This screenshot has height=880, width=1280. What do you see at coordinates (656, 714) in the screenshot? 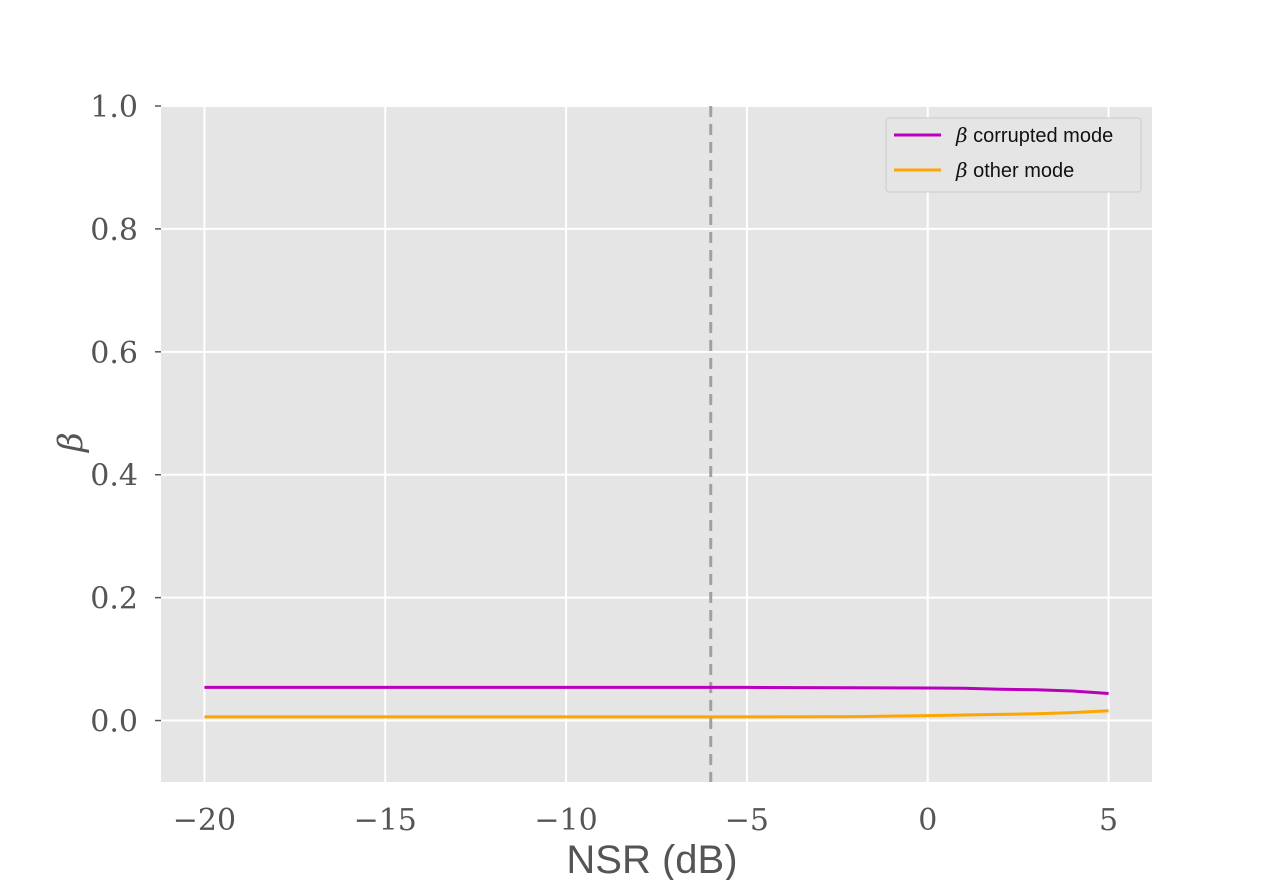
I see `series-line-other-mode` at bounding box center [656, 714].